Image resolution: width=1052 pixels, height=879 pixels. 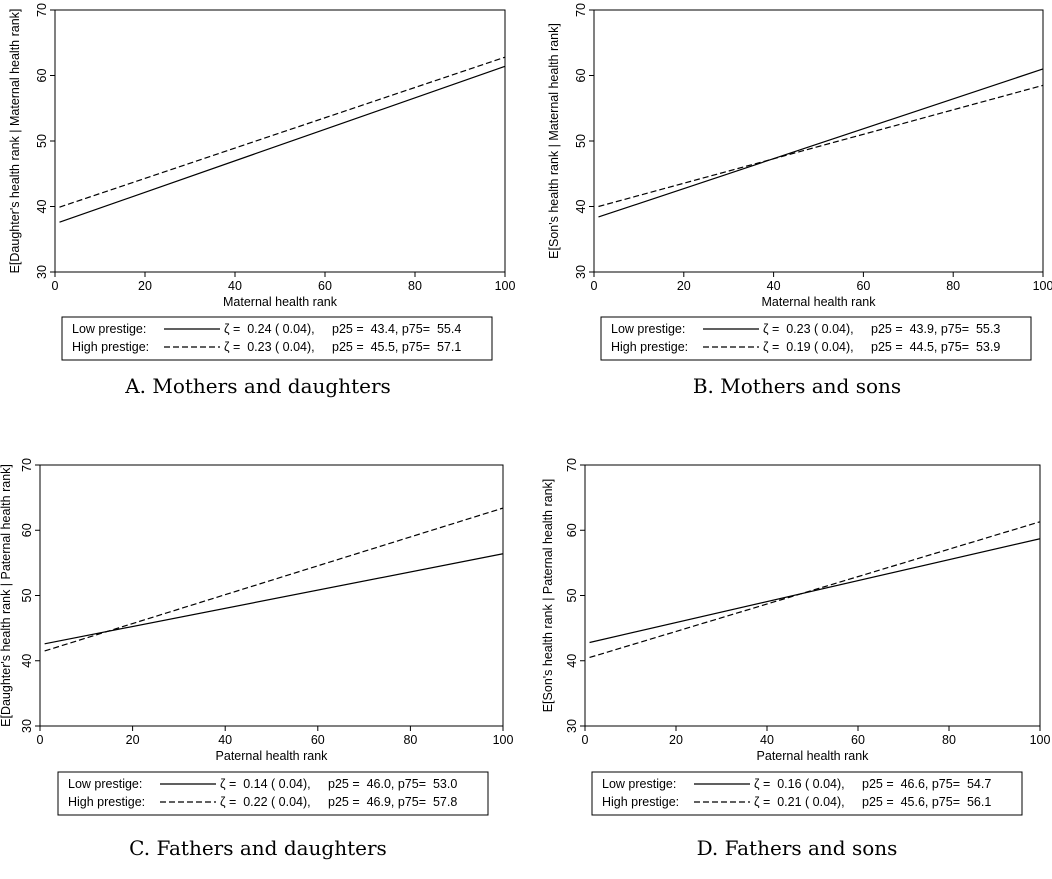 I want to click on legend-entry-stats: ζ = 0.24 ( 0.04), p25 = 43.4, p75= 55.4, so click(x=342, y=329).